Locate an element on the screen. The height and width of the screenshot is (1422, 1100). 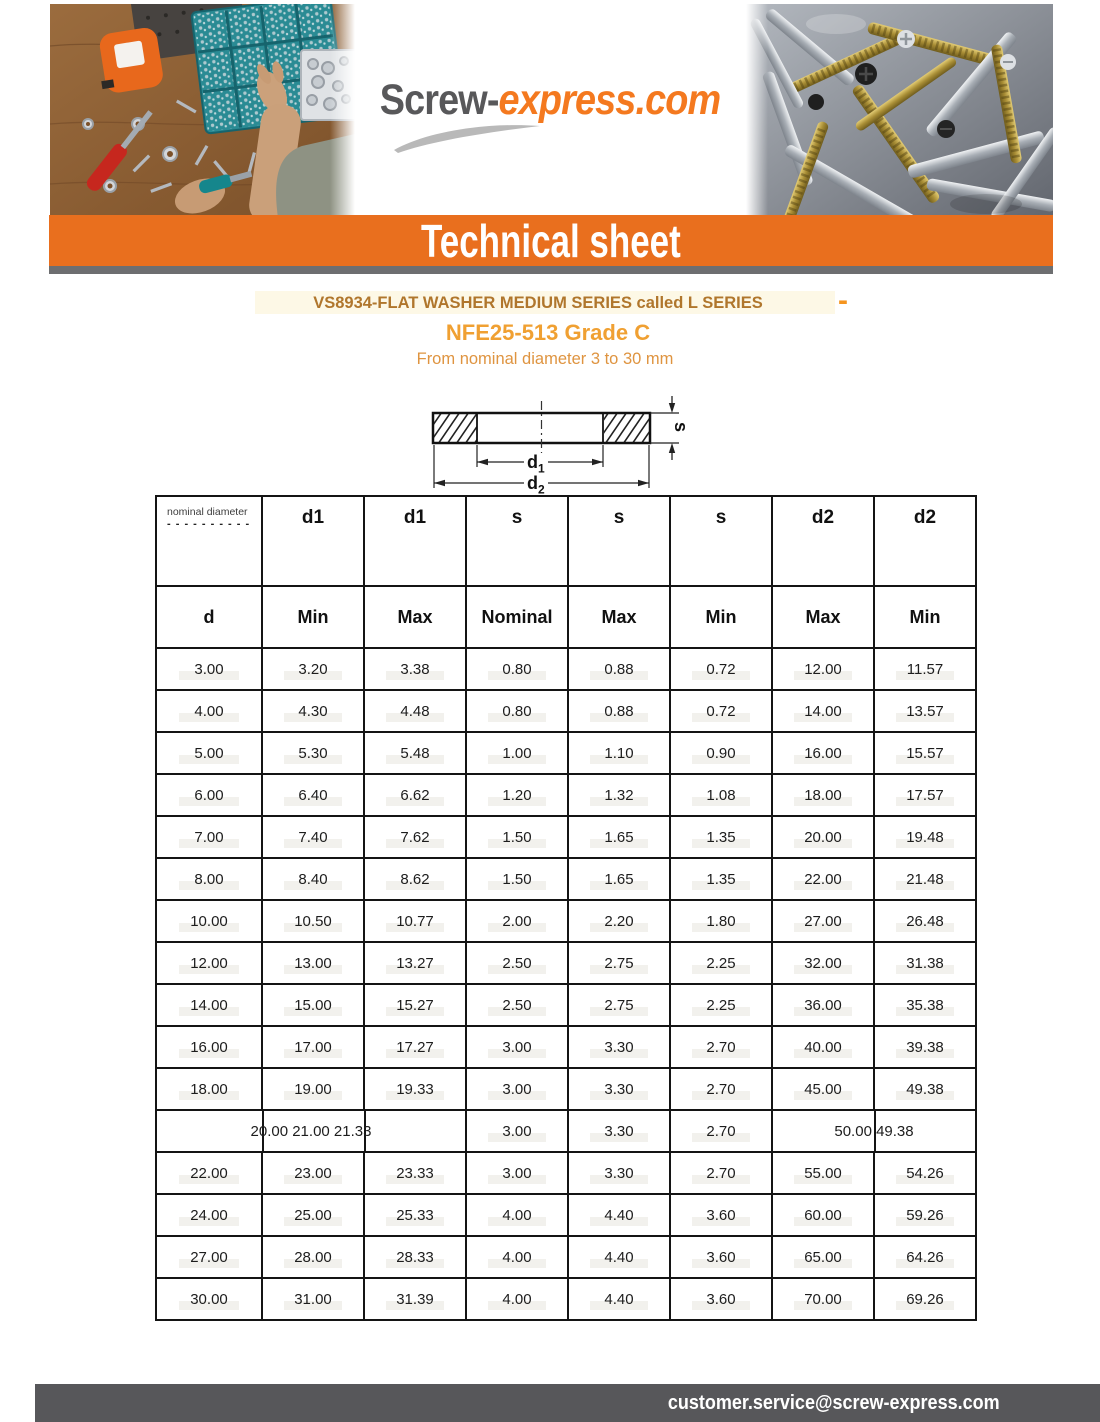
table-cell: 31.39 is located at coordinates (415, 1299).